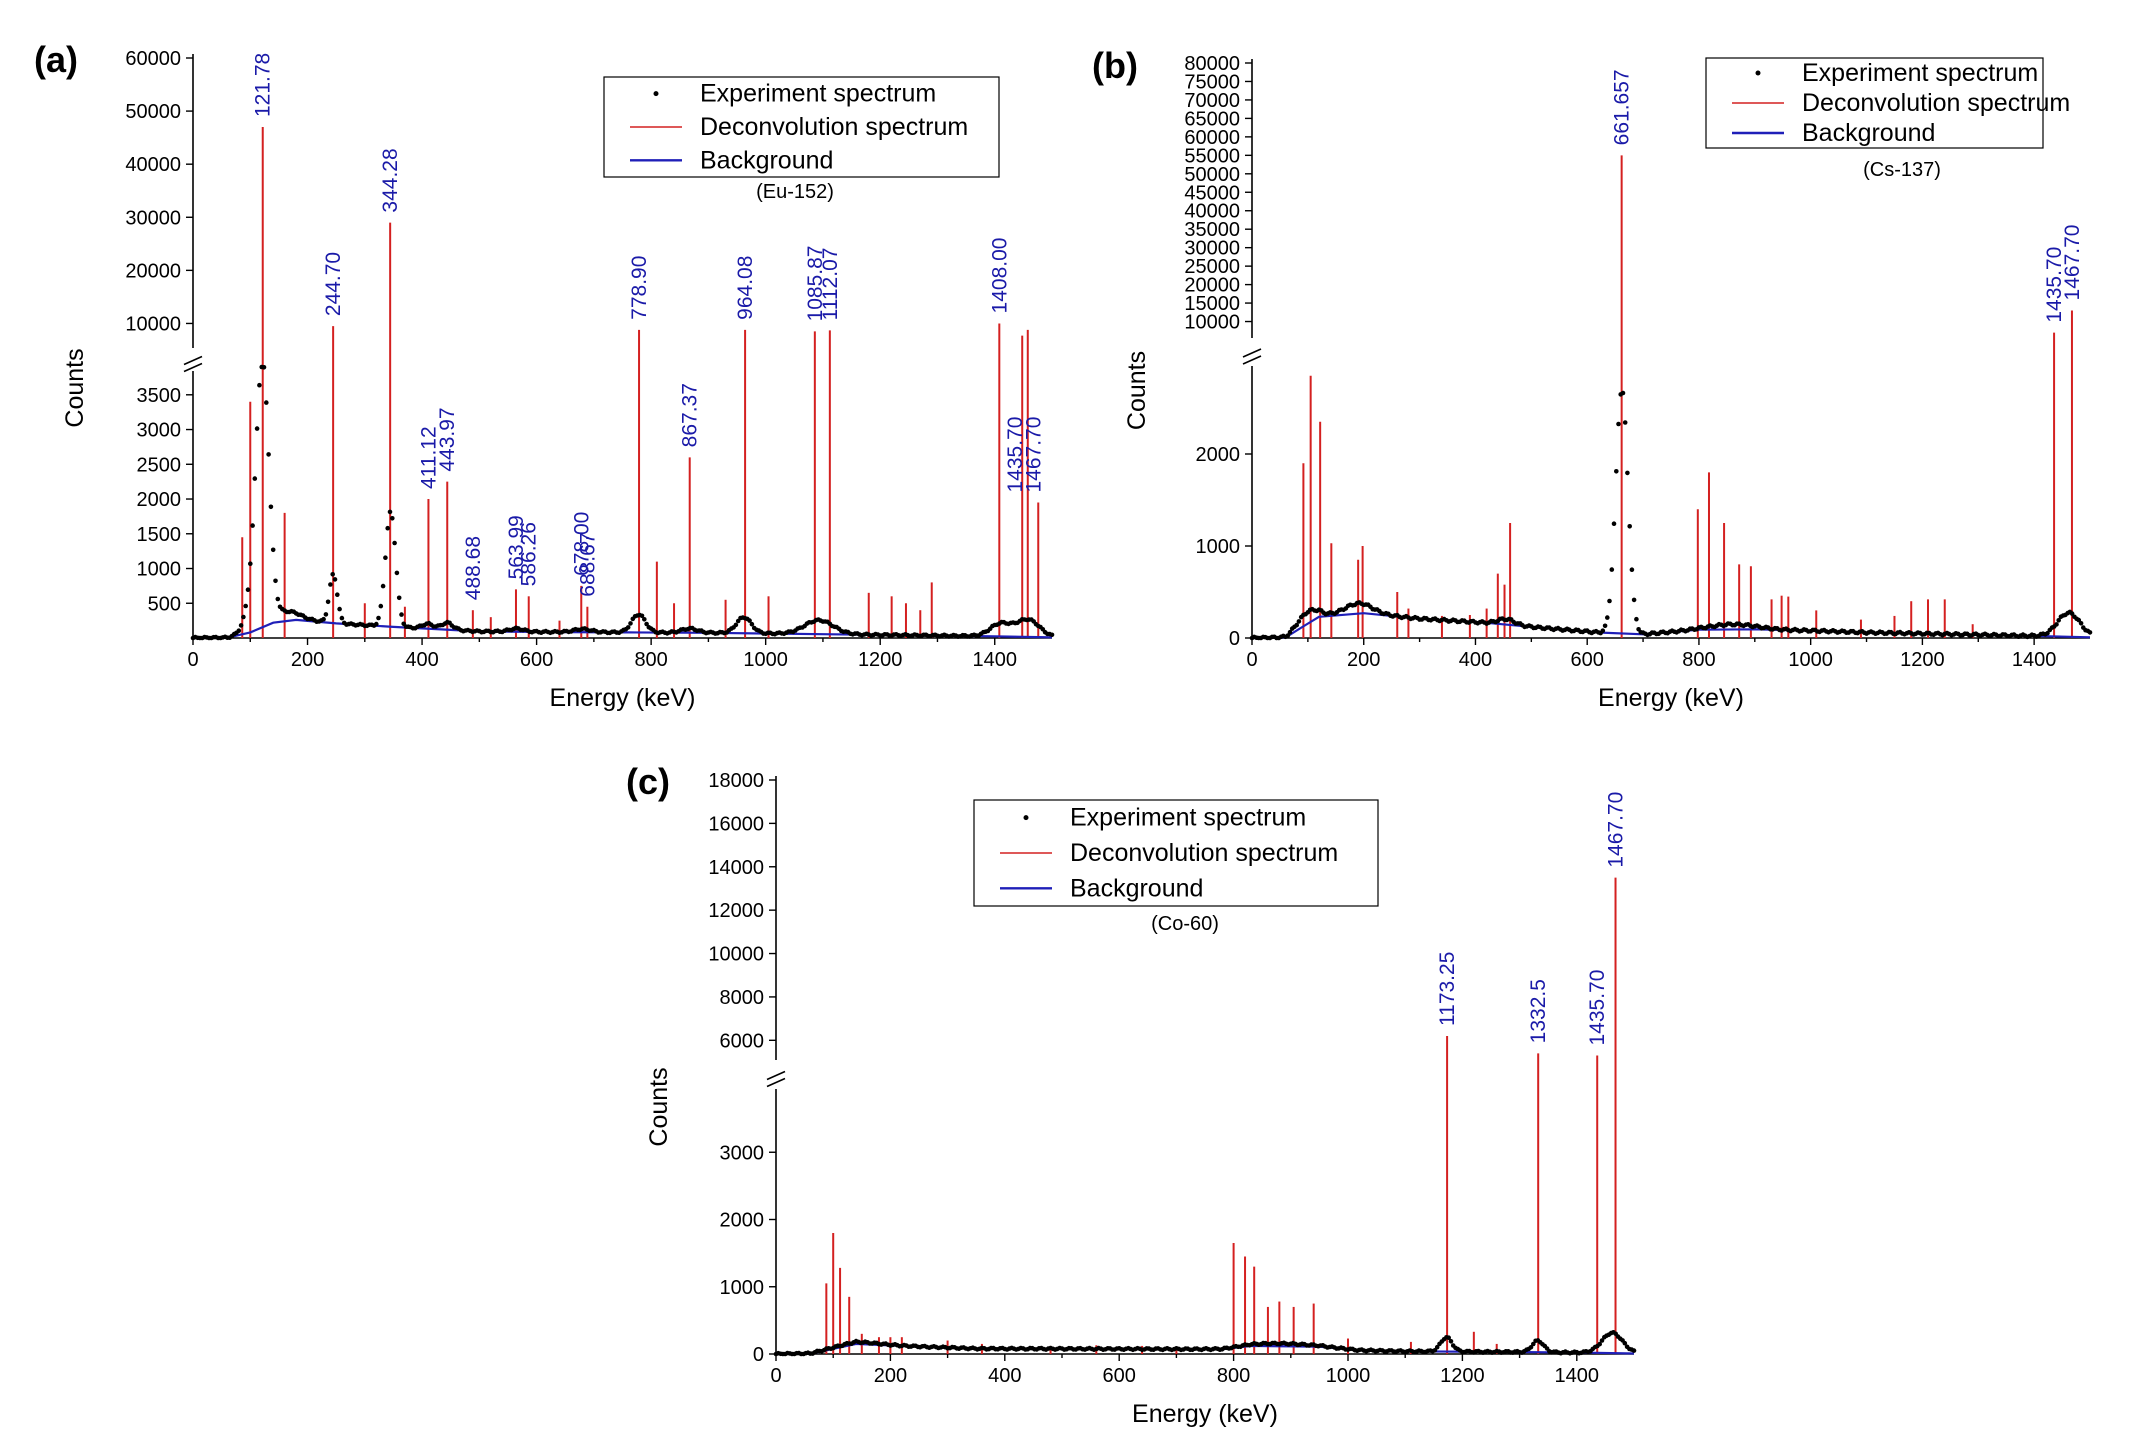 This screenshot has height=1440, width=2136. I want to click on y-tick-label: 14000, so click(736, 868).